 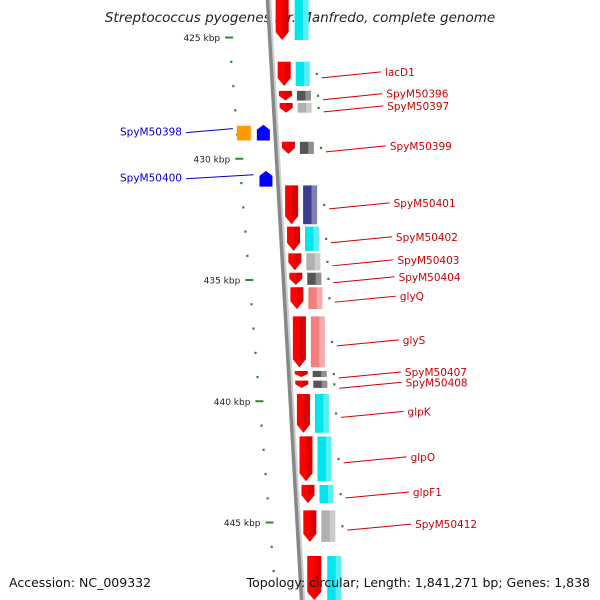 I want to click on kbp-tick-label: 430 kbp, so click(x=212, y=160).